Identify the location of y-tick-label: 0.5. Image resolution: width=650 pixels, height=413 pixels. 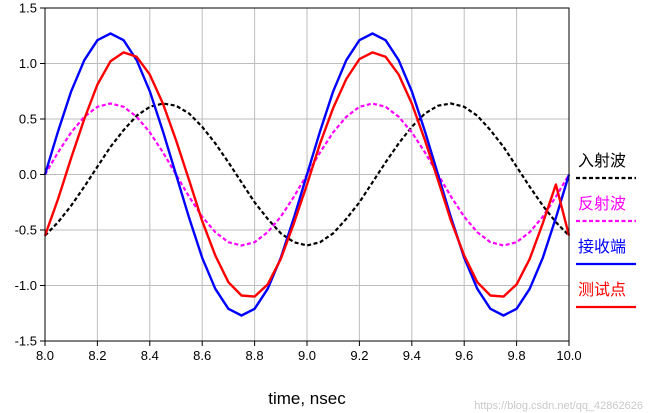
(28, 119).